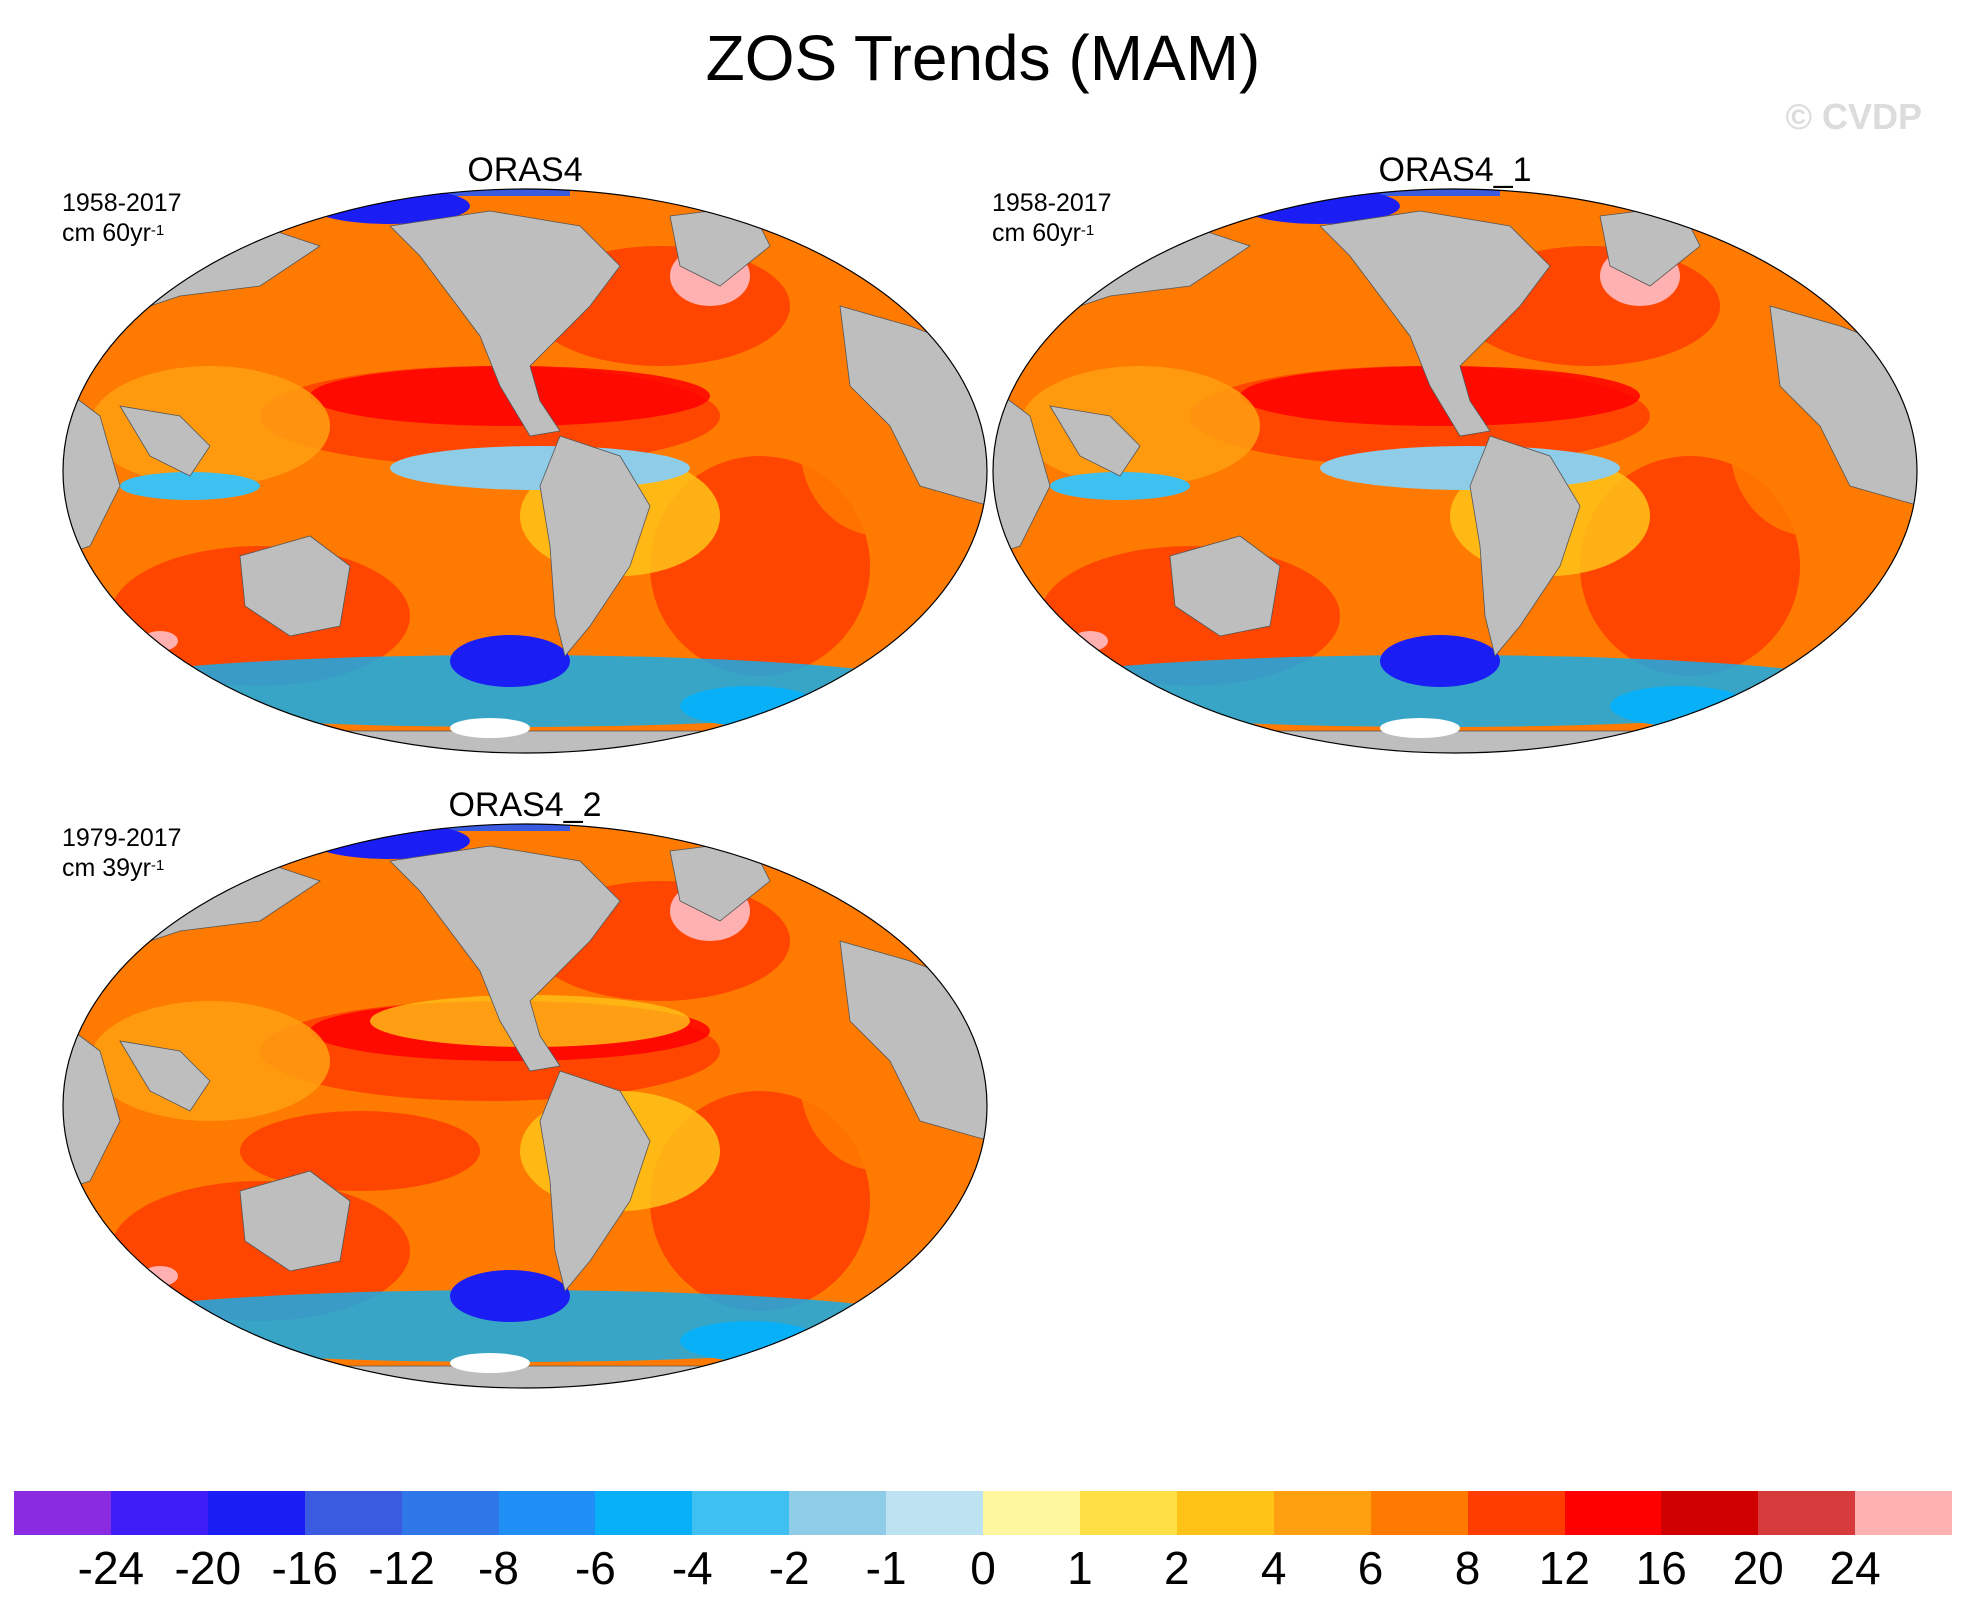 The width and height of the screenshot is (1966, 1618). I want to click on colorbar-tick-label: -16, so click(304, 1568).